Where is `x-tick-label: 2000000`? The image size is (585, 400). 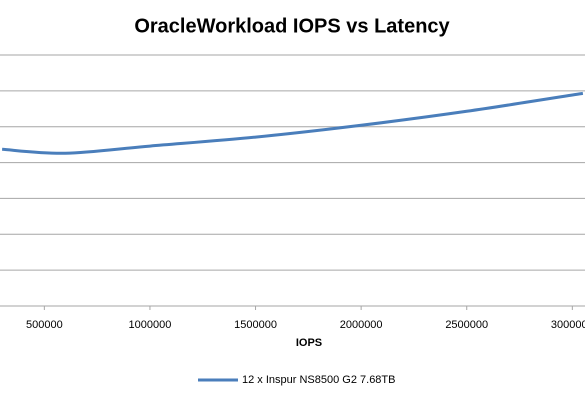
x-tick-label: 2000000 is located at coordinates (361, 325).